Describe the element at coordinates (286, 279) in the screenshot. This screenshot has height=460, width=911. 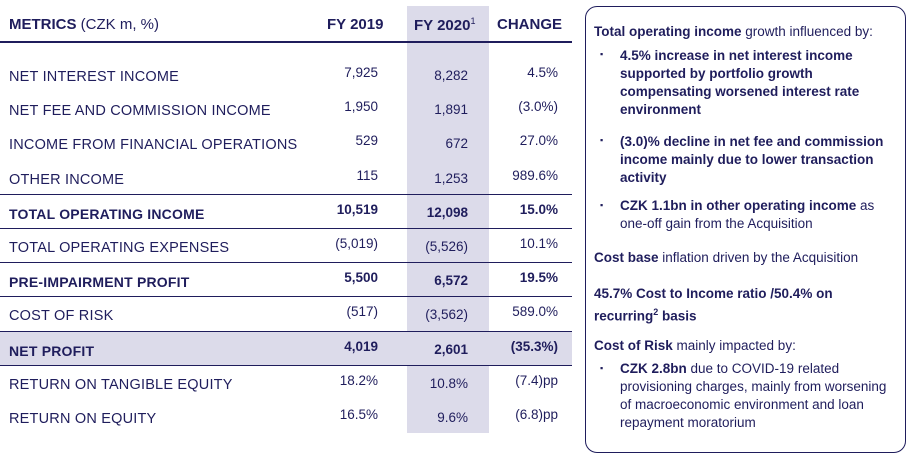
I see `table-row: PRE-IMPAIRMENT PROFIT 5,500 6,572 19.5%` at that location.